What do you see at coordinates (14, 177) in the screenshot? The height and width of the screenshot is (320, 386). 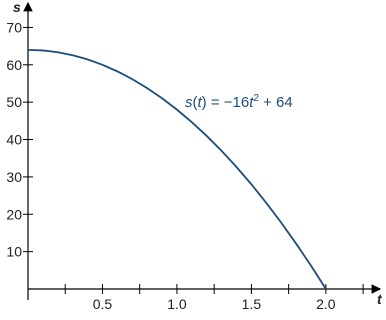 I see `y-tick-label: 30` at bounding box center [14, 177].